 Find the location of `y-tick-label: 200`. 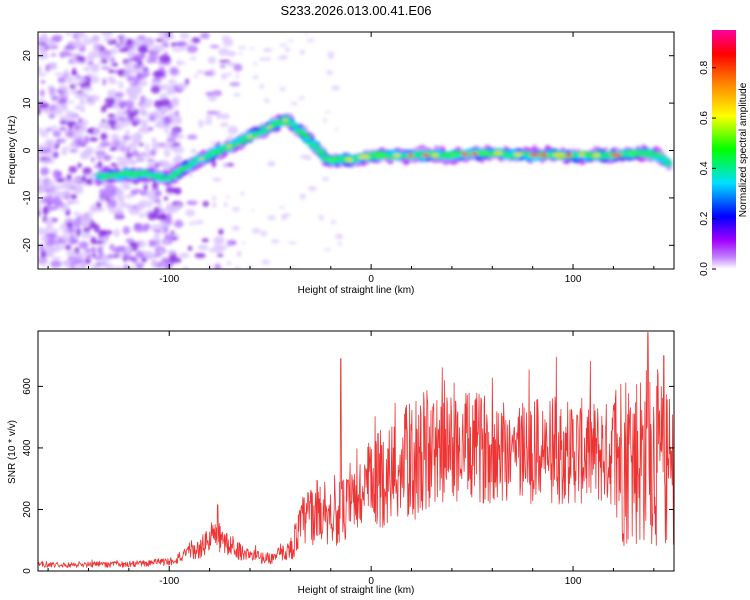

y-tick-label: 200 is located at coordinates (27, 509).